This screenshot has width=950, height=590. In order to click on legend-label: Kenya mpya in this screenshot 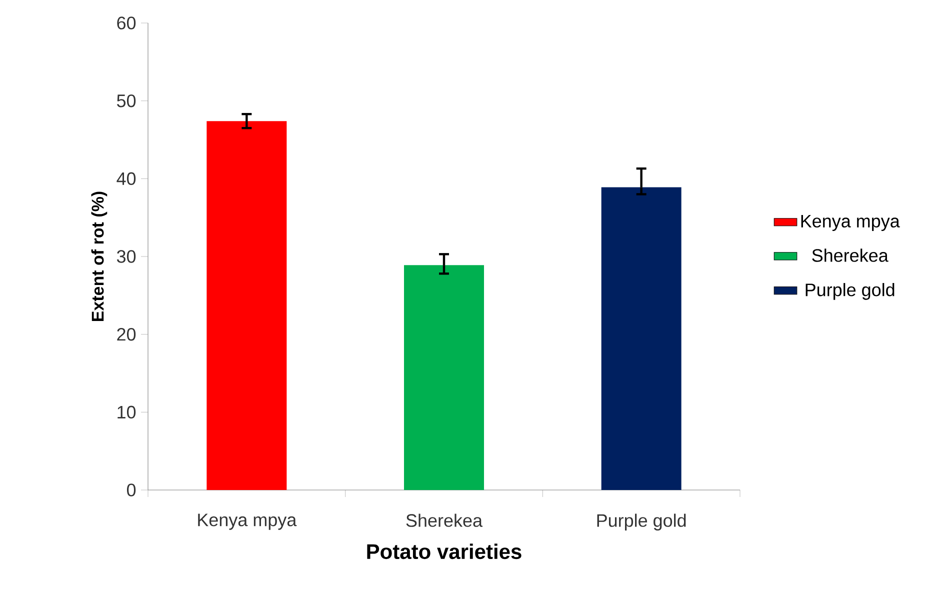, I will do `click(850, 223)`.